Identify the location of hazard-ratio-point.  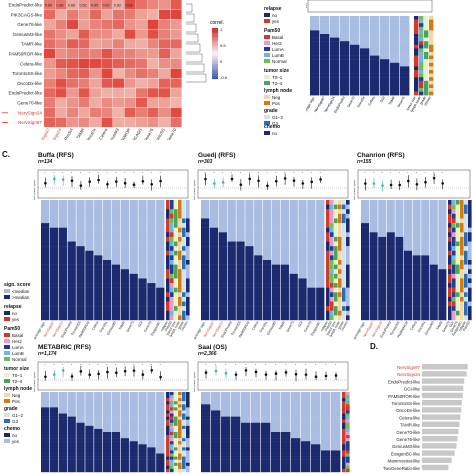
(266, 374).